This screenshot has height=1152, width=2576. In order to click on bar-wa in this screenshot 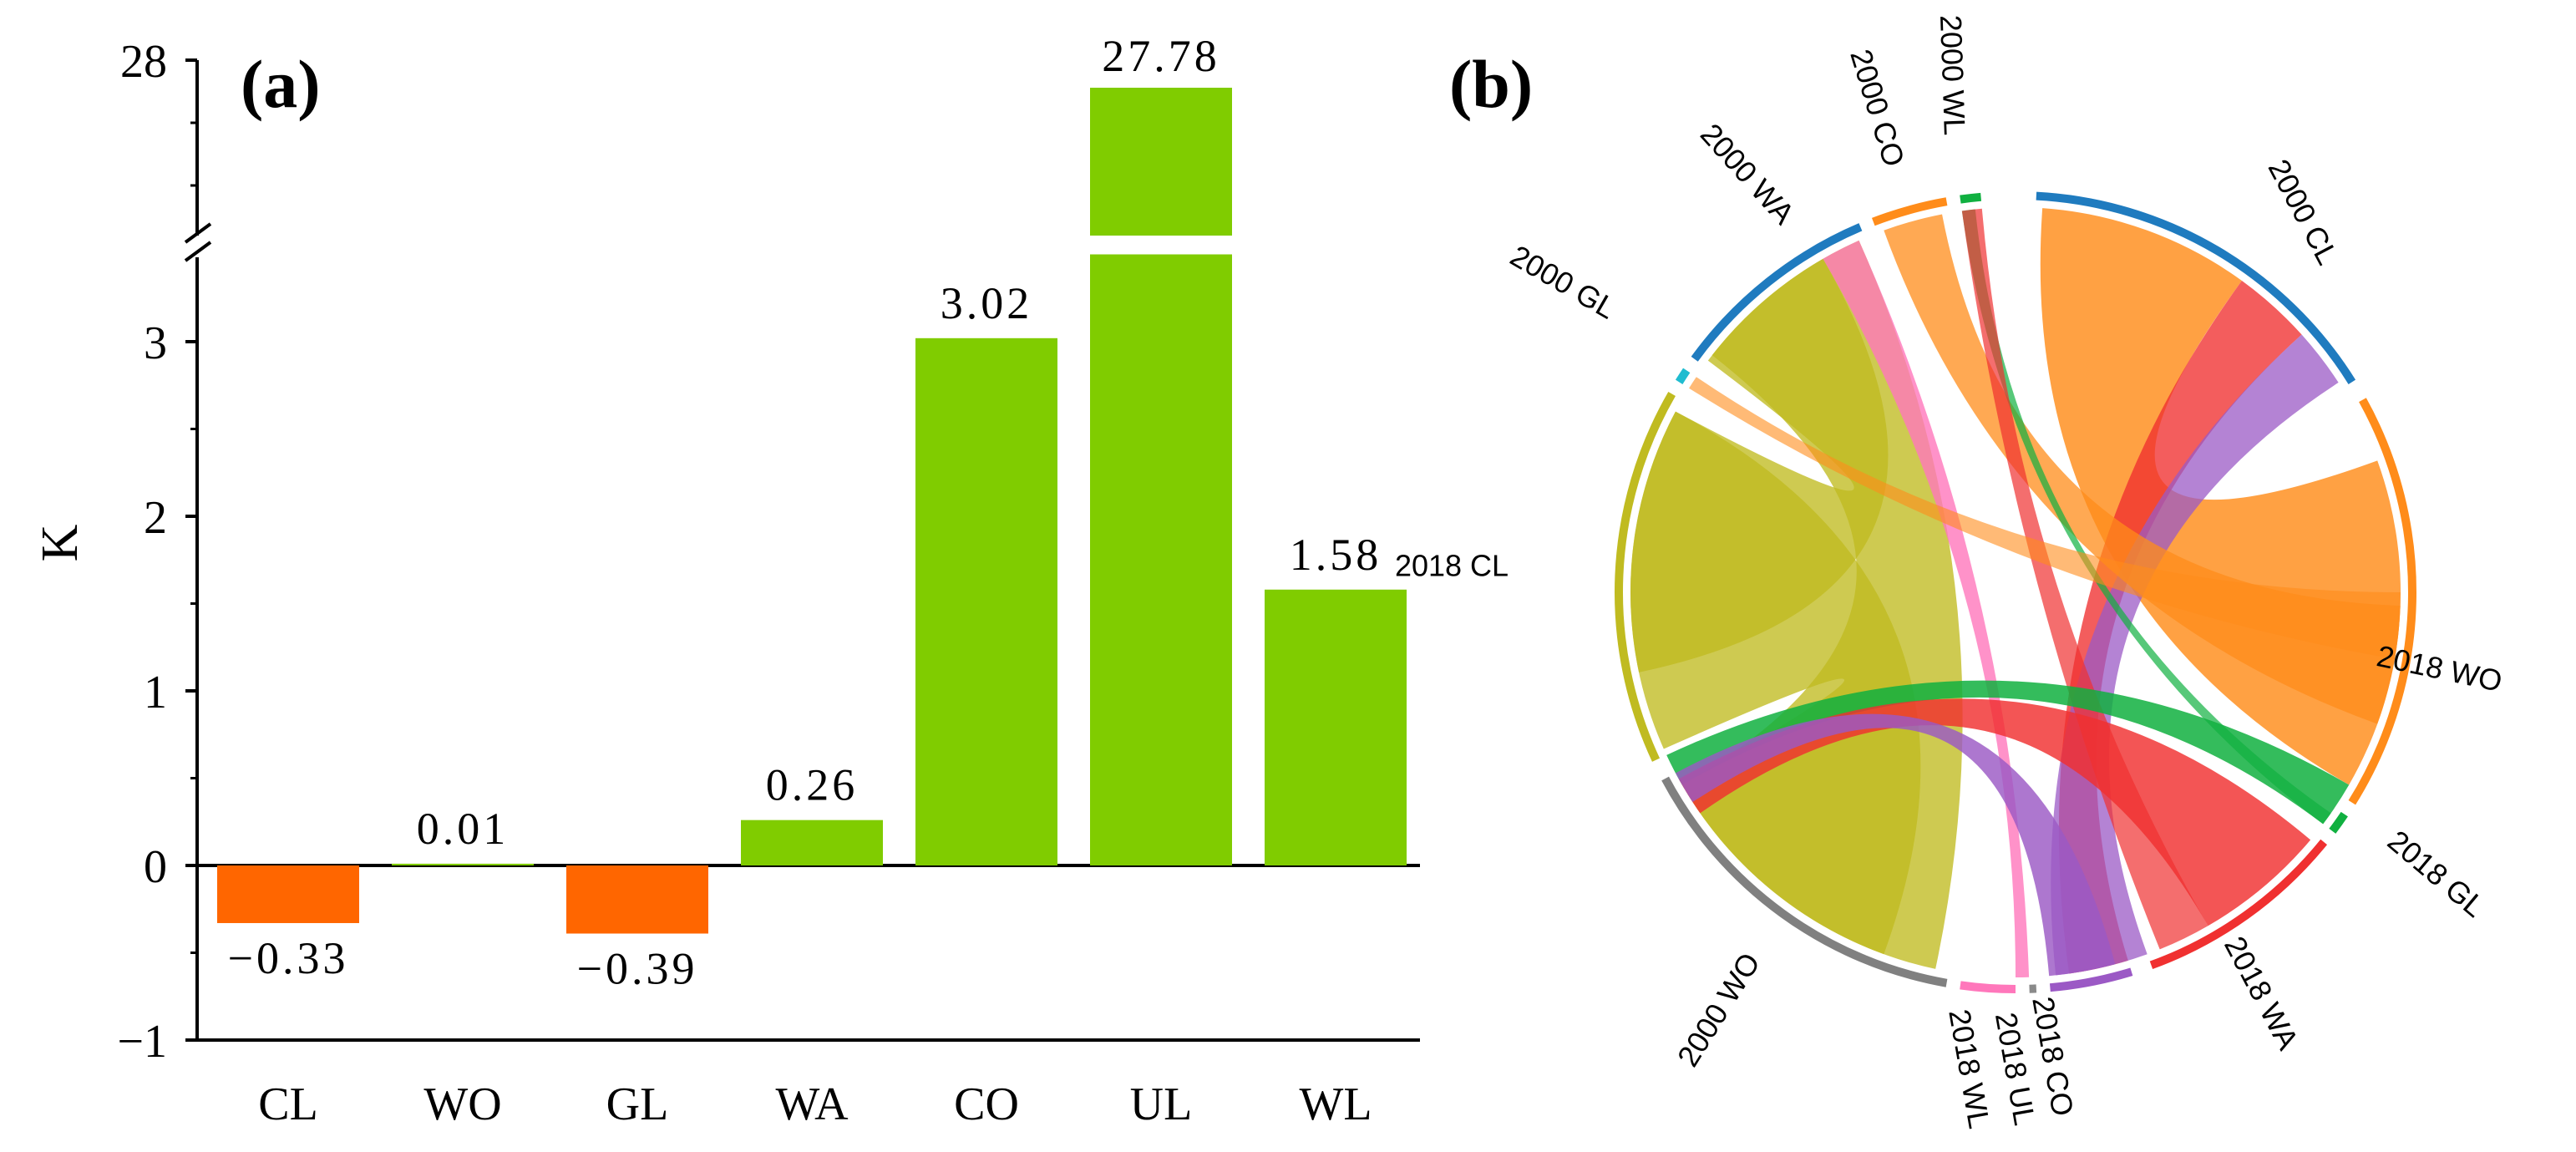, I will do `click(812, 842)`.